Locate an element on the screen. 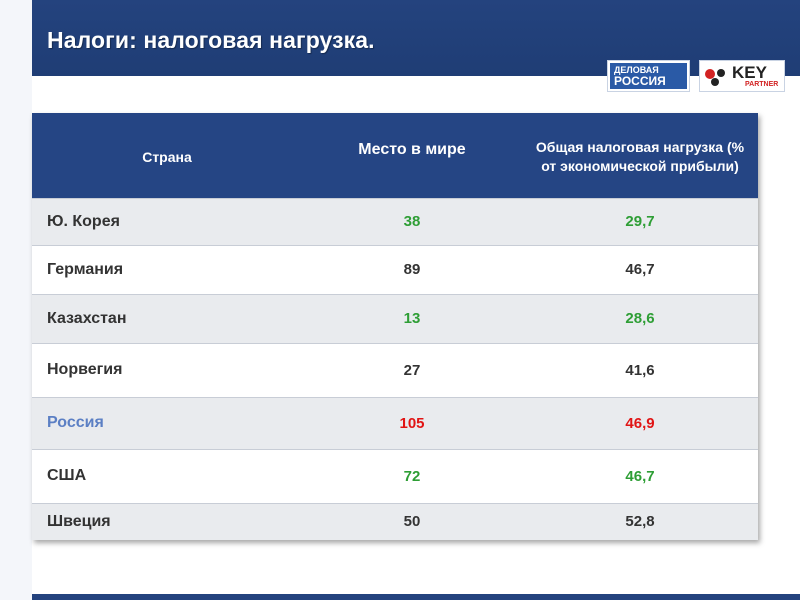  rank-cell: 72 is located at coordinates (412, 475).